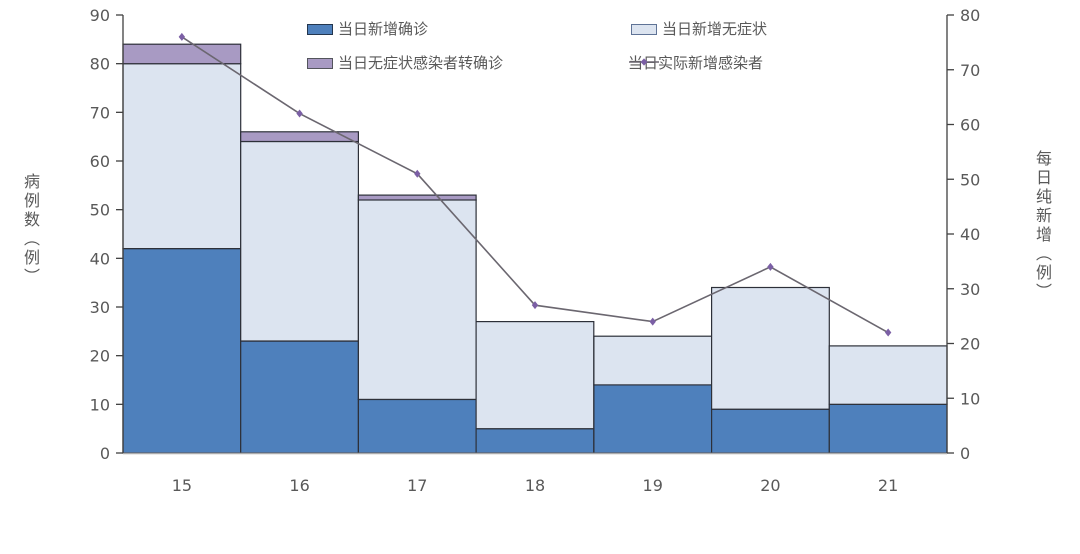 This screenshot has height=554, width=1080. Describe the element at coordinates (888, 485) in the screenshot. I see `x-tick-label: 21` at that location.